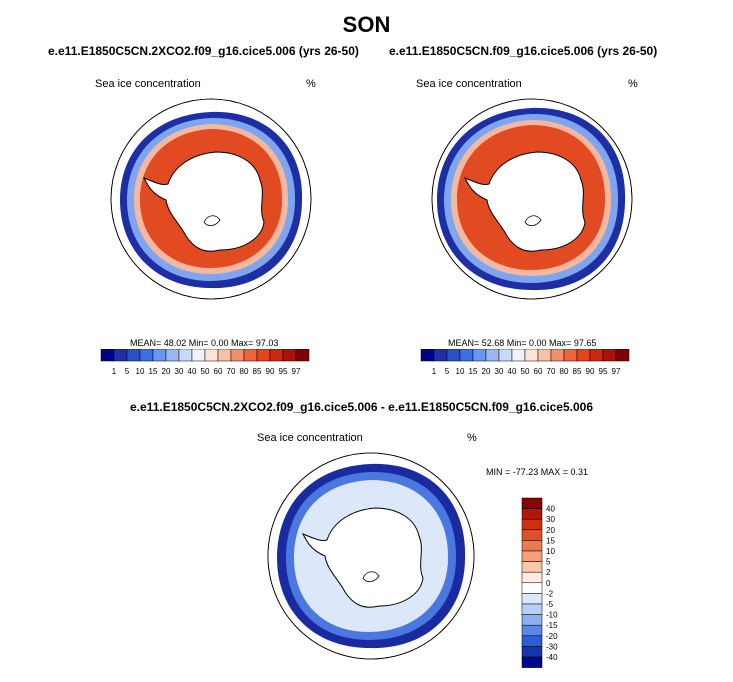 The height and width of the screenshot is (682, 733). What do you see at coordinates (469, 84) in the screenshot?
I see `panel-2-variable-label: Sea ice concentration` at bounding box center [469, 84].